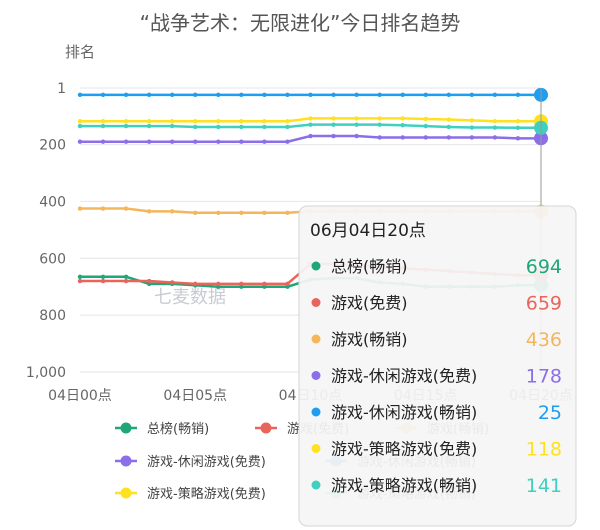 The image size is (600, 530). I want to click on legend-item: 总榜(畅销), so click(162, 429).